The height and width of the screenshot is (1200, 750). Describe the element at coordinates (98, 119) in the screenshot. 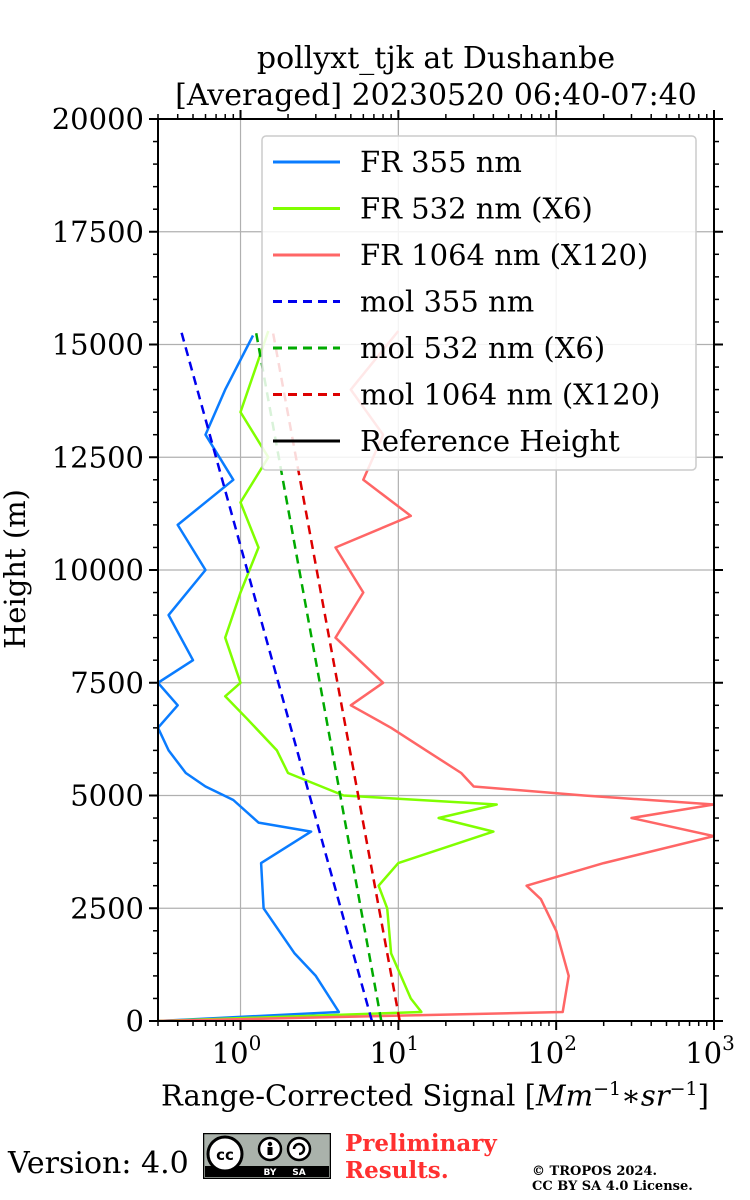

I see `y-tick-label: 20000` at that location.